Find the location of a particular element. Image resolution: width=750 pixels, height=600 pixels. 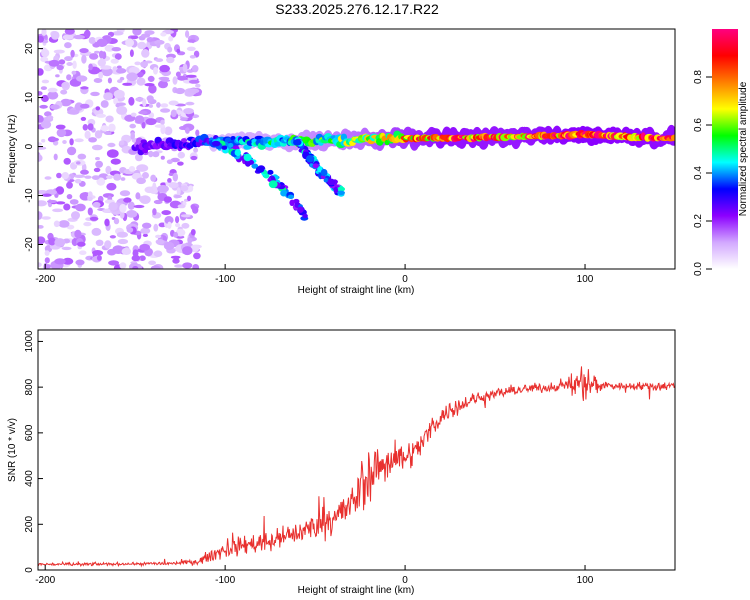

y-tick-label: -20 is located at coordinates (29, 244).